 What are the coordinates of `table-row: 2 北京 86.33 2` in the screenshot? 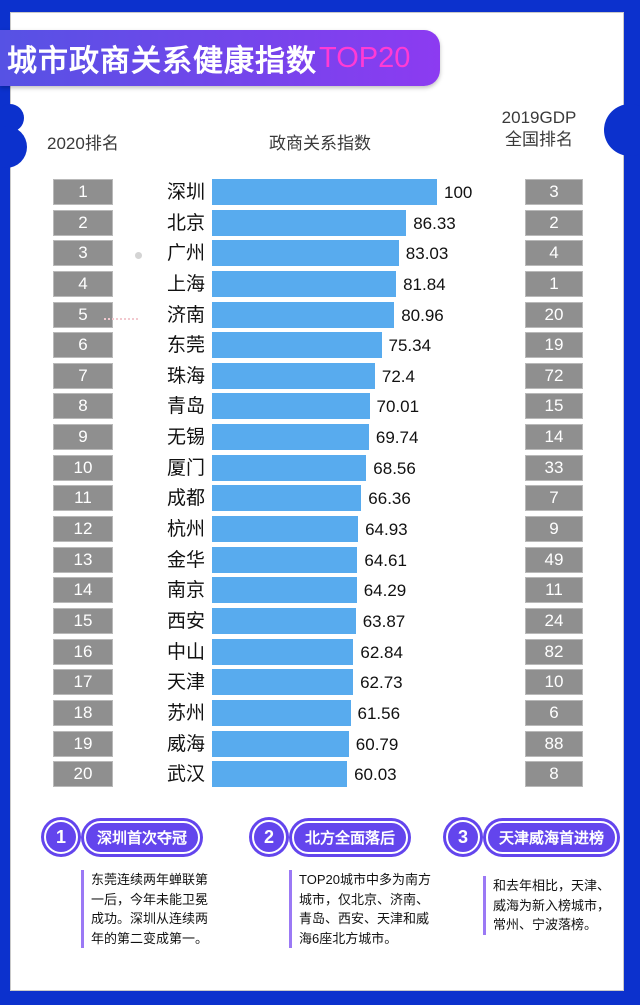 It's located at (320, 224).